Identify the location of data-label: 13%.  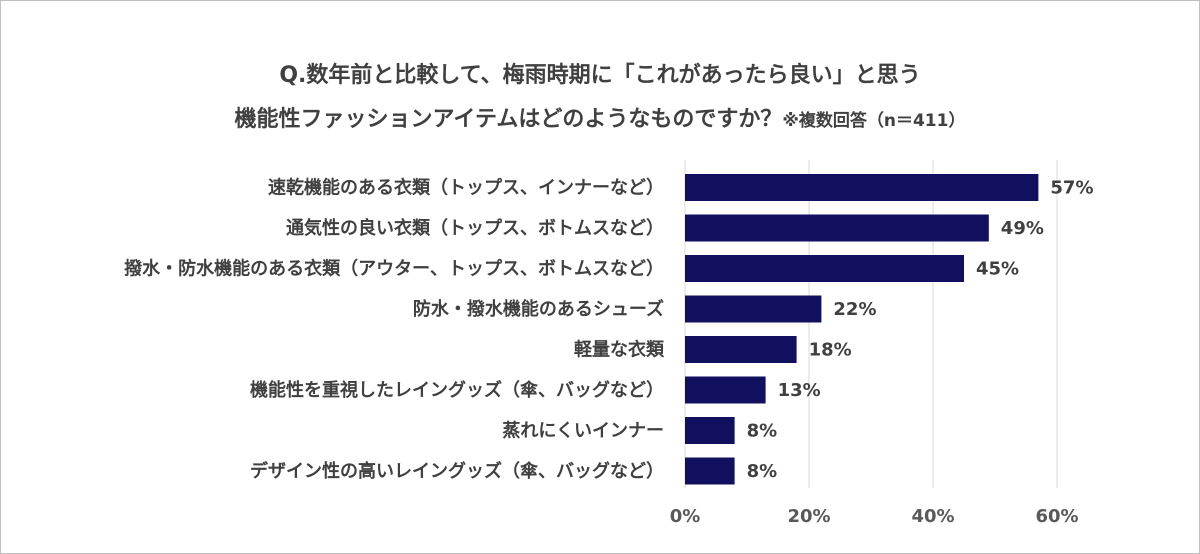
(799, 390).